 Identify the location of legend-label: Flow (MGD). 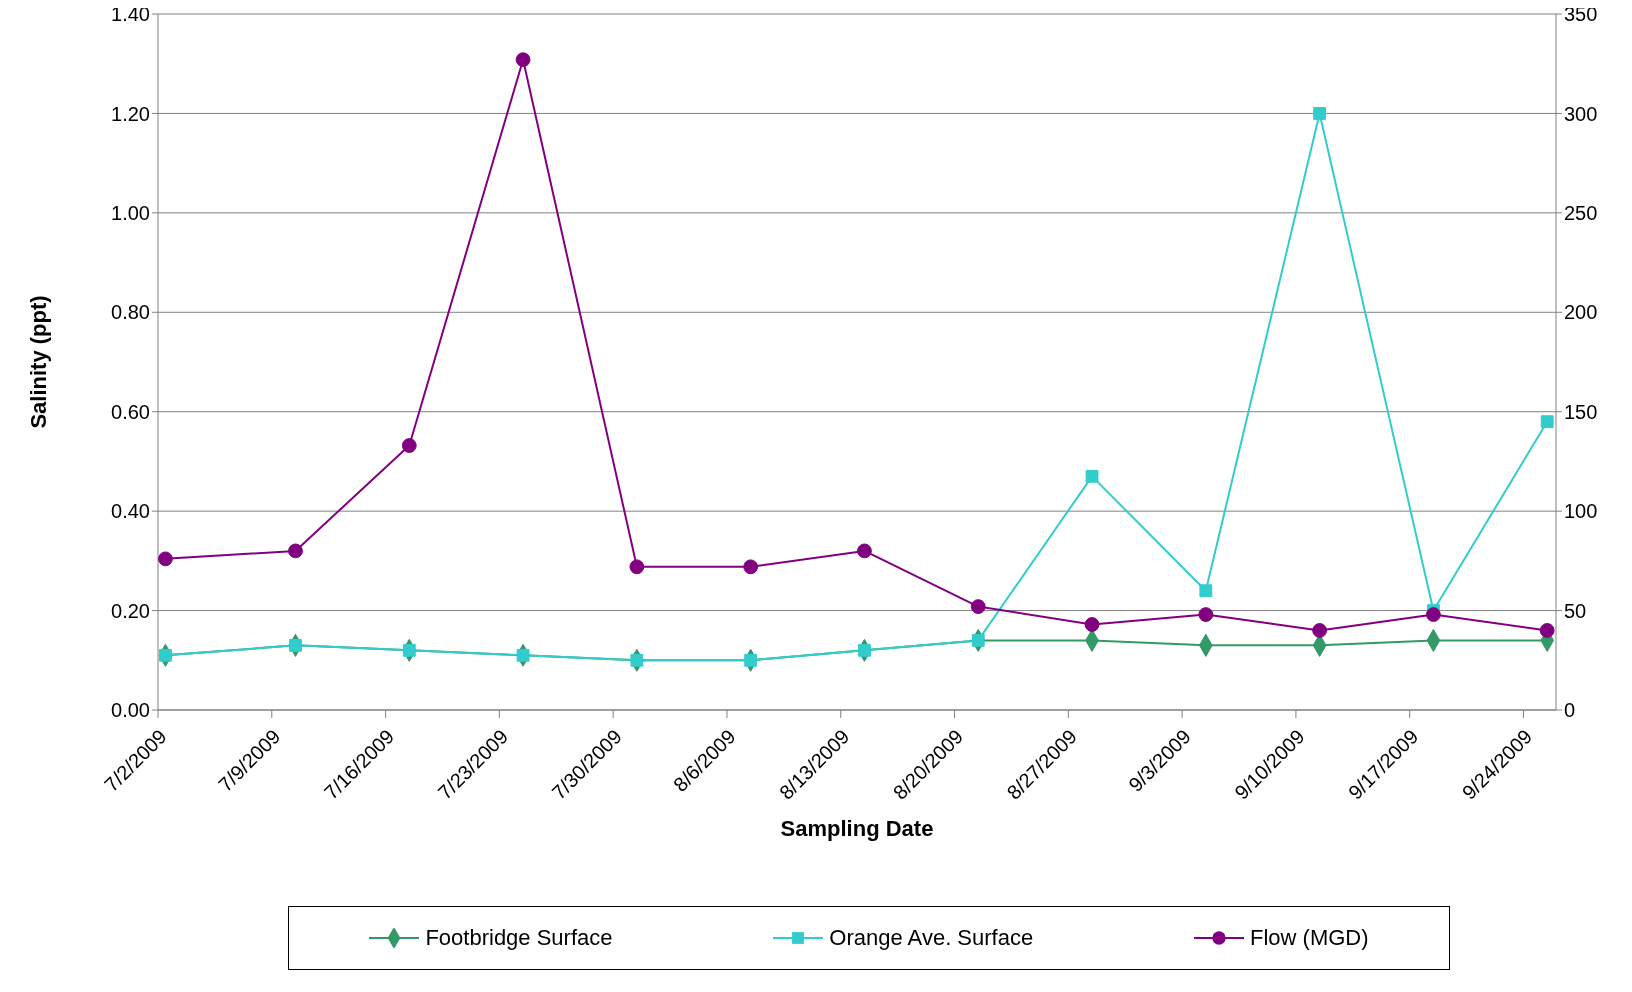
(1309, 938).